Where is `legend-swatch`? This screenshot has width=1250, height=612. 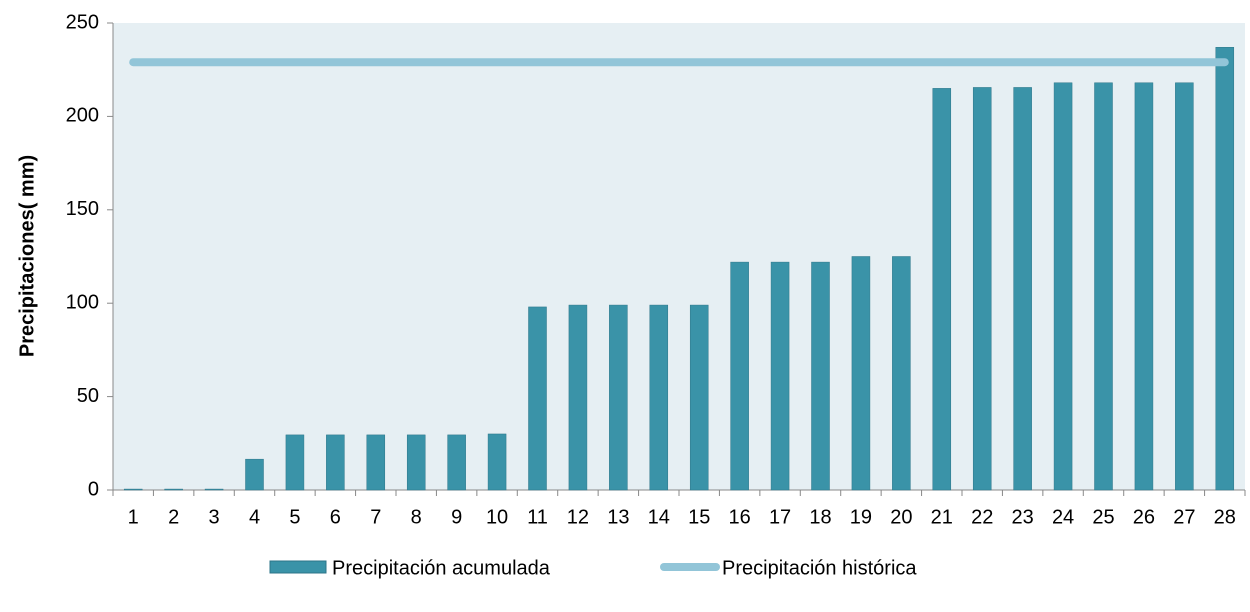
legend-swatch is located at coordinates (298, 567).